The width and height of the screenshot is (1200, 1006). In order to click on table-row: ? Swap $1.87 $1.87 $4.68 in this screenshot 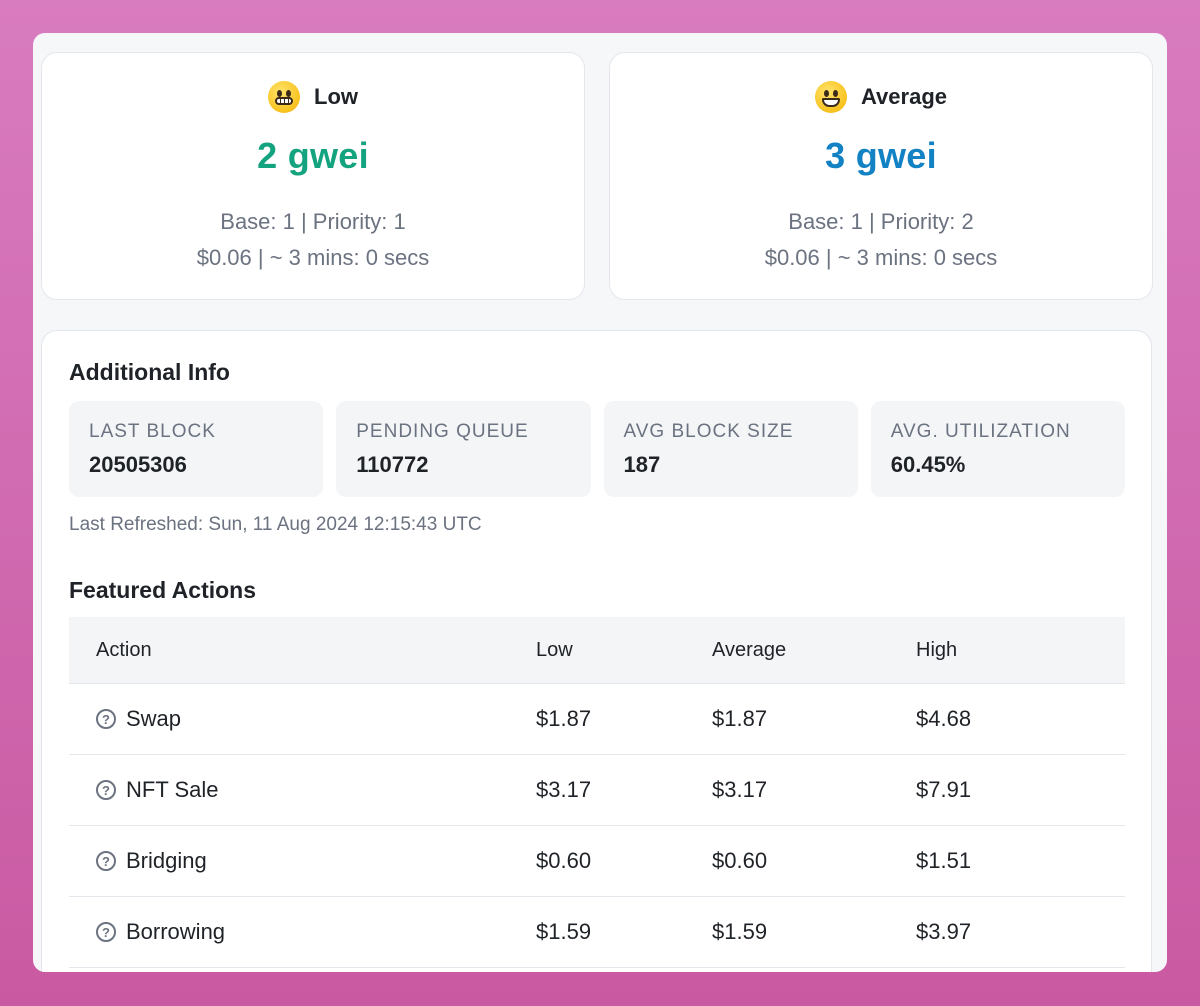, I will do `click(597, 719)`.